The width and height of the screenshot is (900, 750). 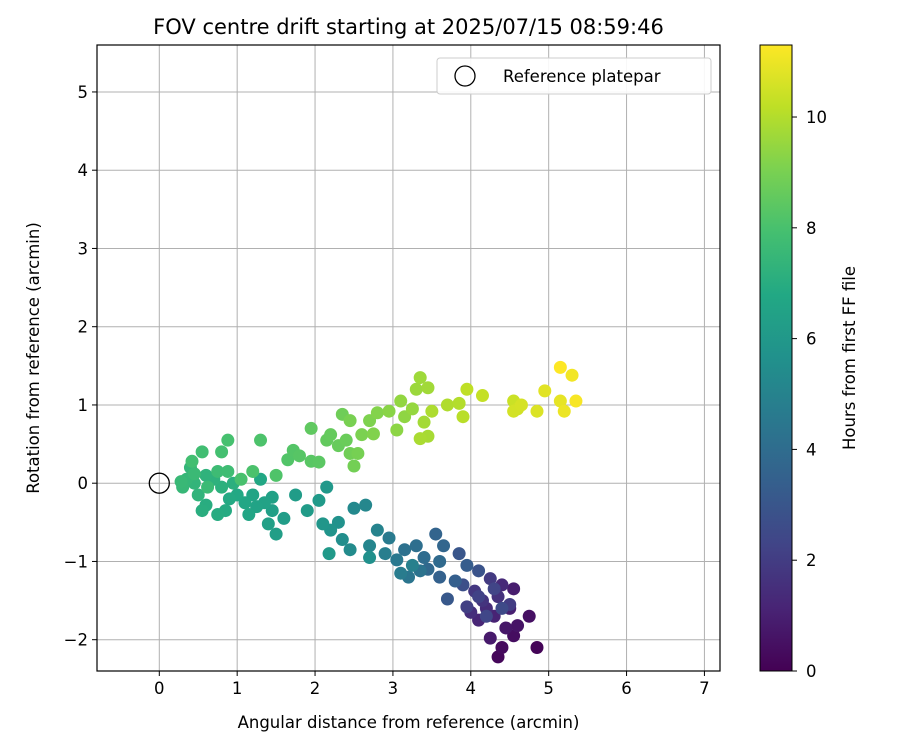 What do you see at coordinates (809, 362) in the screenshot?
I see `colorbar: 0 2 4 6 8 10 Hours from first FF file` at bounding box center [809, 362].